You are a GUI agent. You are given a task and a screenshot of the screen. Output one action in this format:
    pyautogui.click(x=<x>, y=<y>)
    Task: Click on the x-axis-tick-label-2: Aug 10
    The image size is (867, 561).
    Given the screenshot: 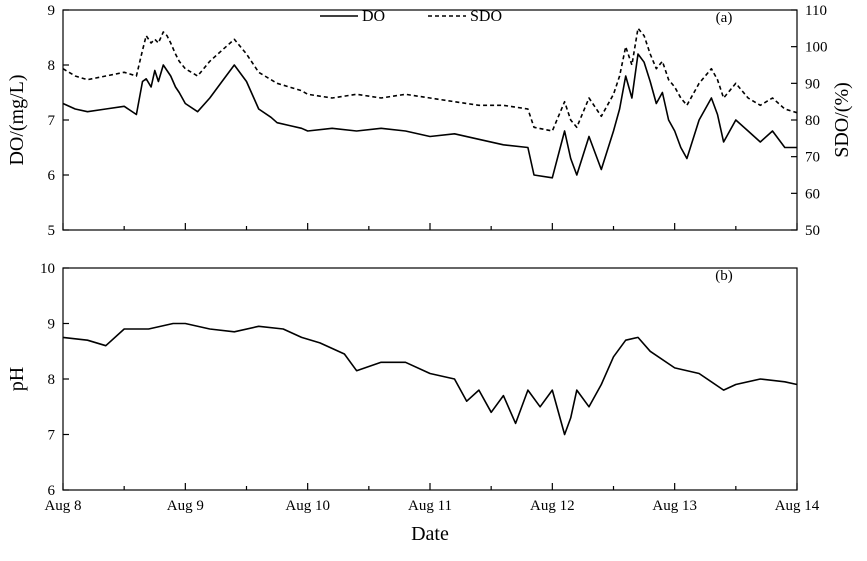 What is the action you would take?
    pyautogui.click(x=307, y=506)
    